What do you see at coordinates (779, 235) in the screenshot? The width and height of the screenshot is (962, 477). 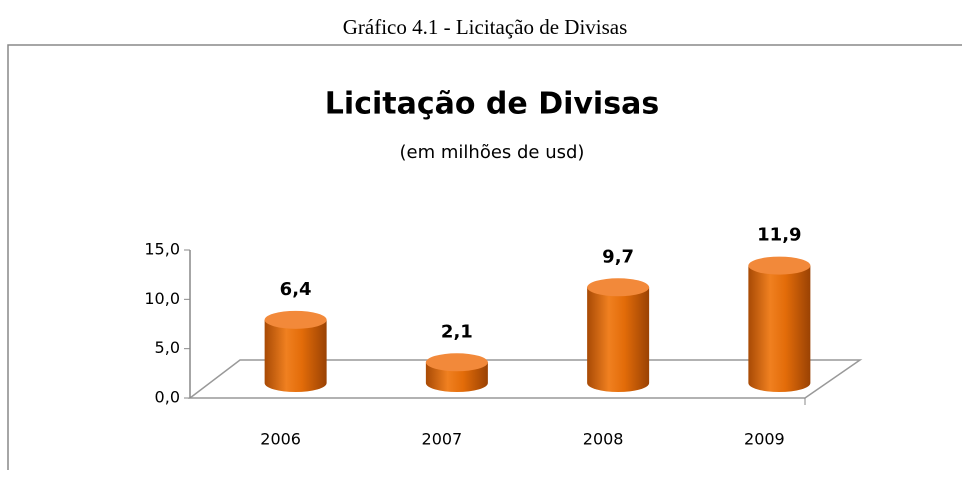 I see `data-label: 11,9` at bounding box center [779, 235].